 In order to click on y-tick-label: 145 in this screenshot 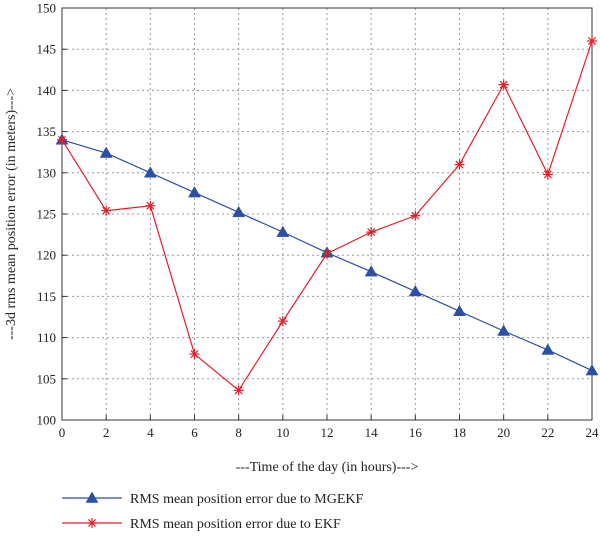, I will do `click(47, 49)`.